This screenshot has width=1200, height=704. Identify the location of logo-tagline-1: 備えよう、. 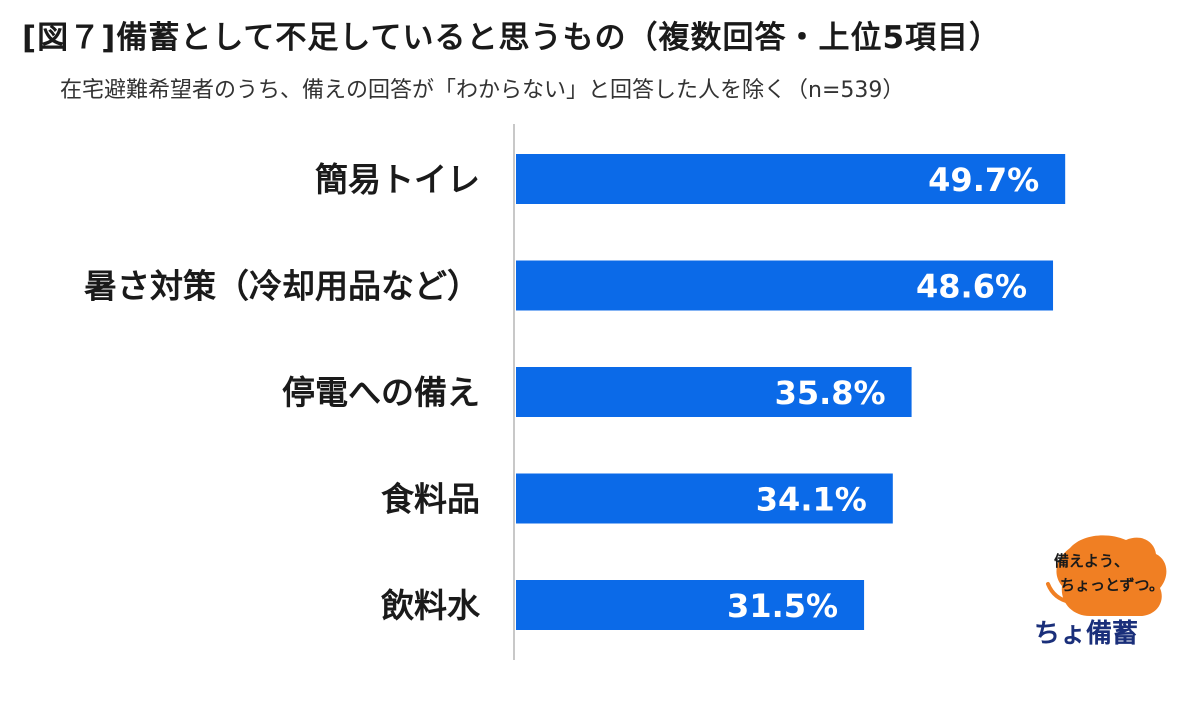
(1091, 561).